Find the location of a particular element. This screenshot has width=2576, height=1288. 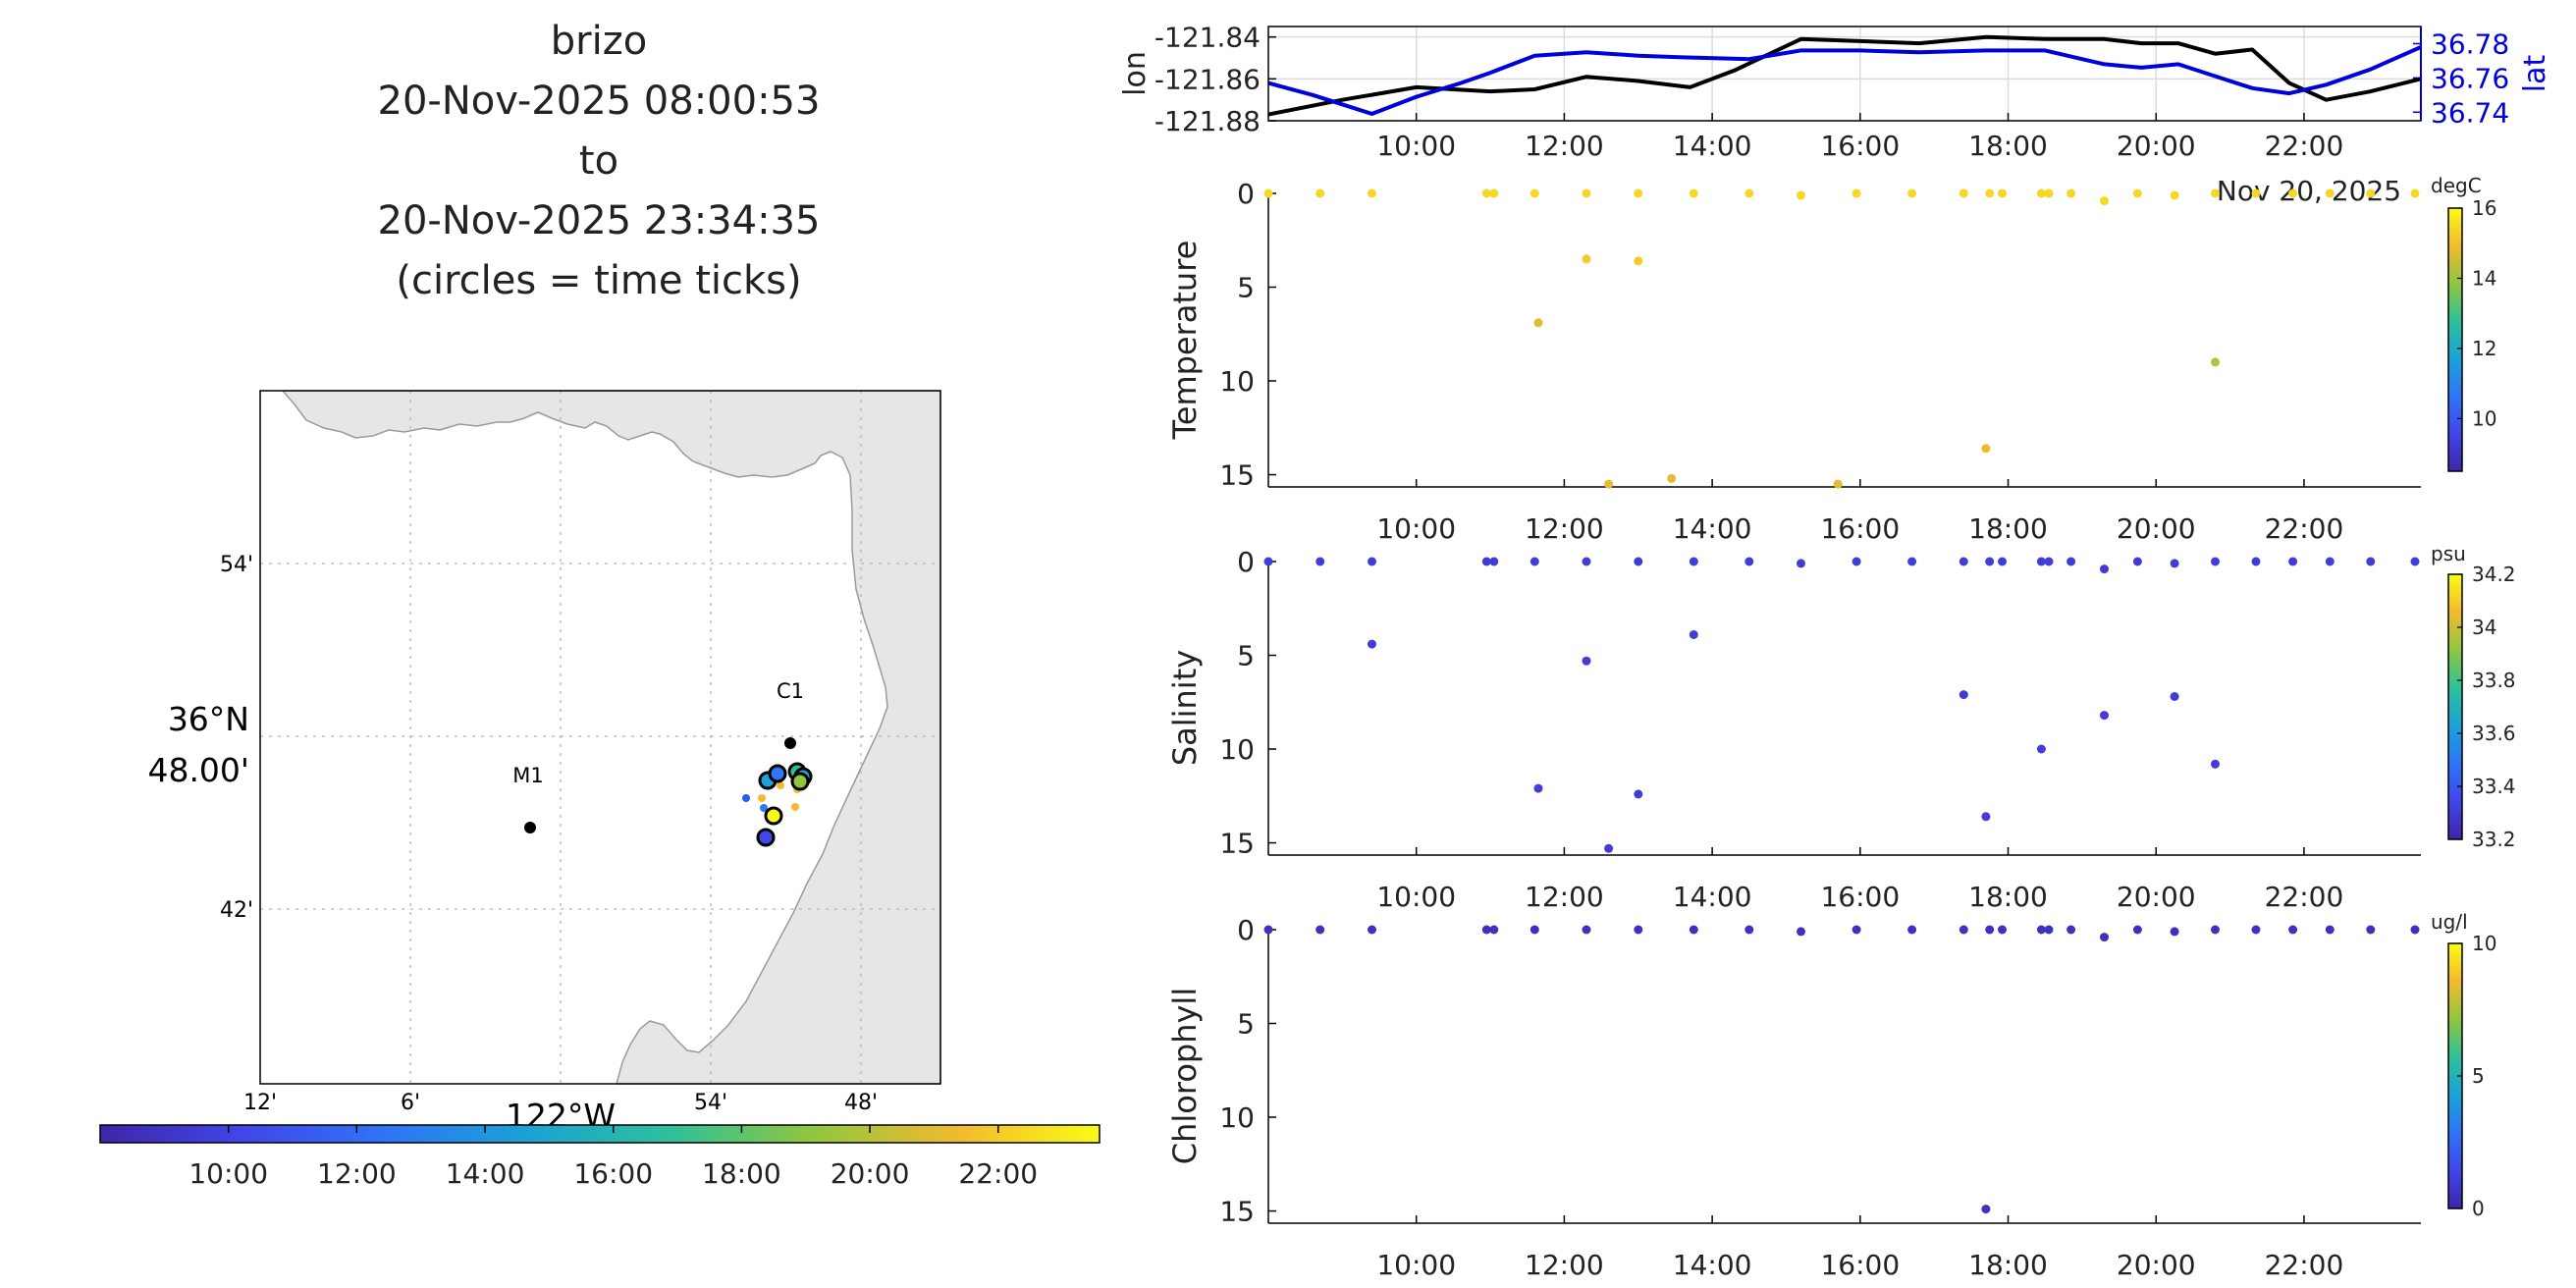

track-point is located at coordinates (780, 785).